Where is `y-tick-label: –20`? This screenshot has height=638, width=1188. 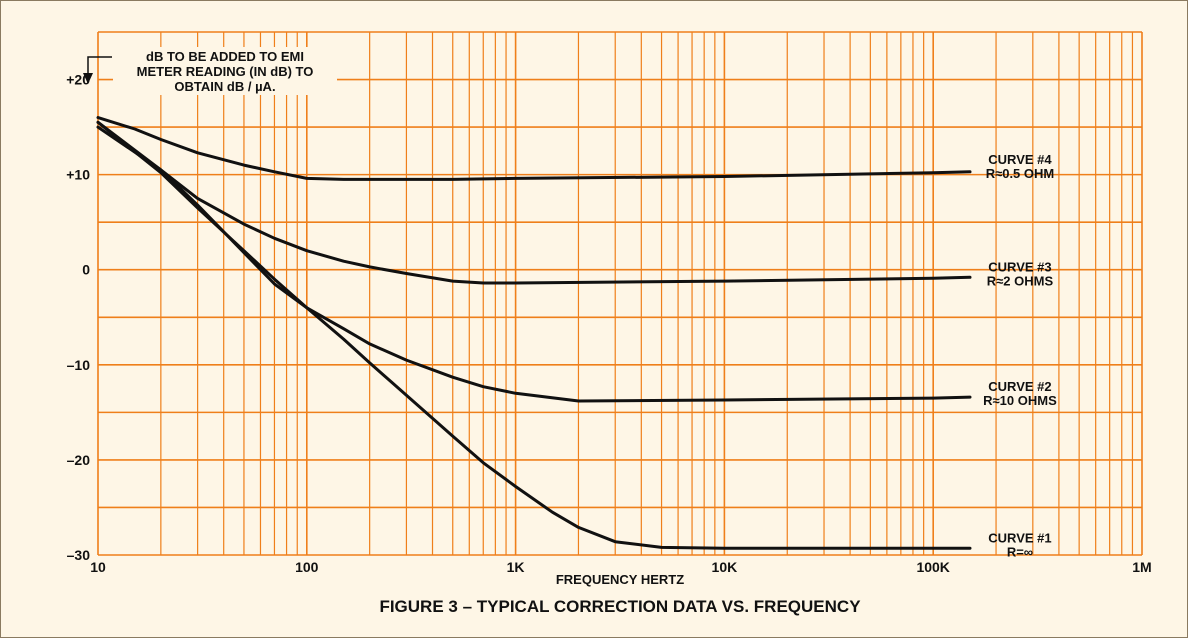
y-tick-label: –20 is located at coordinates (79, 460).